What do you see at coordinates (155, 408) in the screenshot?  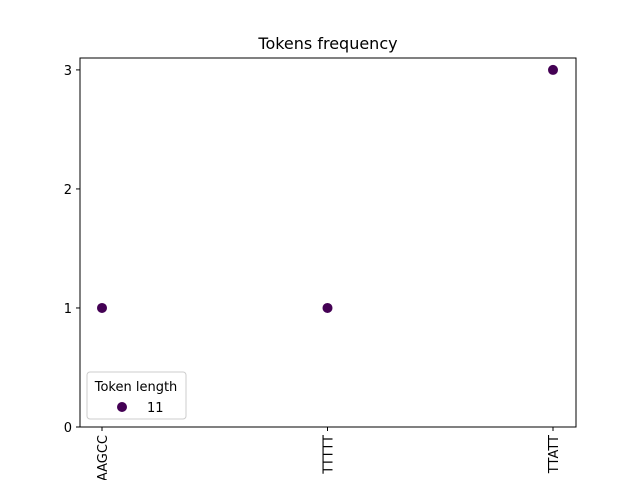 I see `legend-label: 11` at bounding box center [155, 408].